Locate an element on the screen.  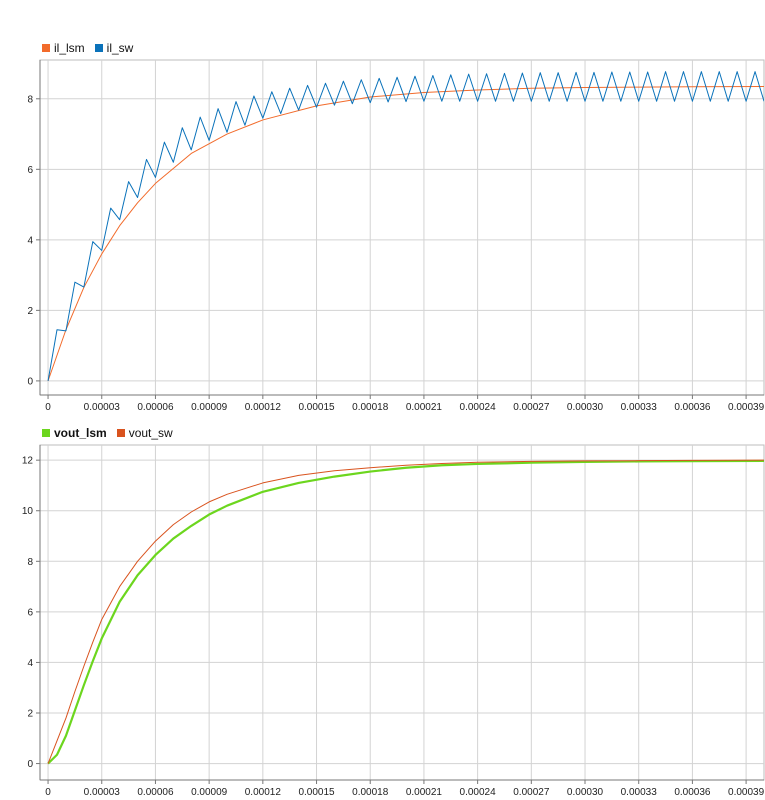
vout-sw-swatch is located at coordinates (120, 433).